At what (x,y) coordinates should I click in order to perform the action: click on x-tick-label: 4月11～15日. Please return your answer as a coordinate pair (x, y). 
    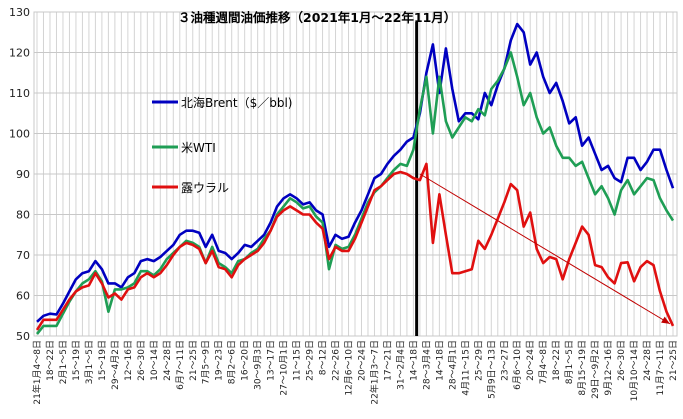
    Looking at the image, I should click on (465, 368).